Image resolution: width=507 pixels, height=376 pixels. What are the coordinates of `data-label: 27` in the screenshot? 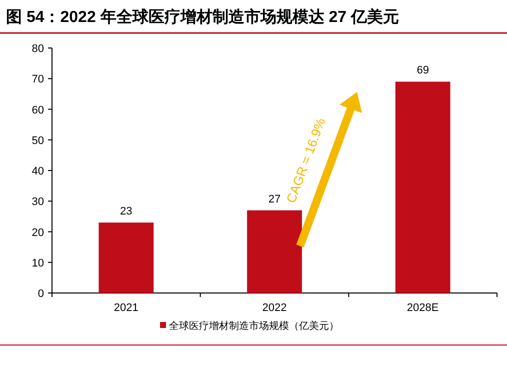 It's located at (274, 199).